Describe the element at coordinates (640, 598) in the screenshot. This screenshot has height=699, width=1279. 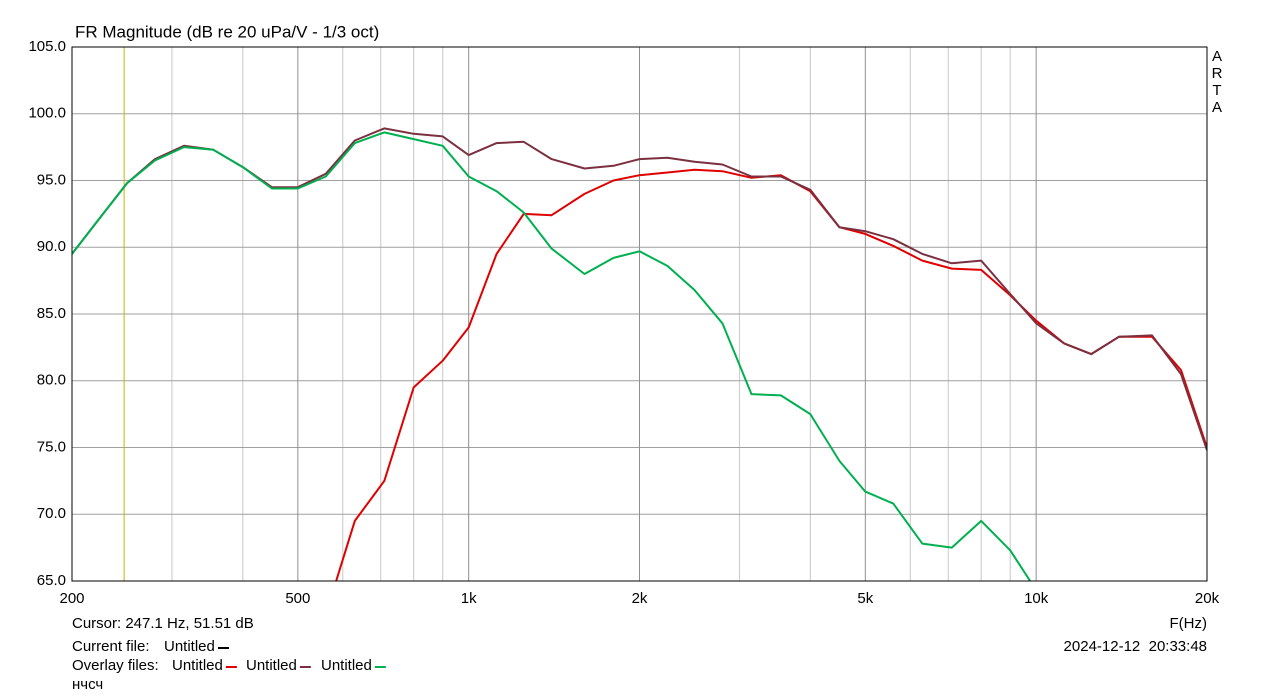
I see `x-tick-label: 2k` at that location.